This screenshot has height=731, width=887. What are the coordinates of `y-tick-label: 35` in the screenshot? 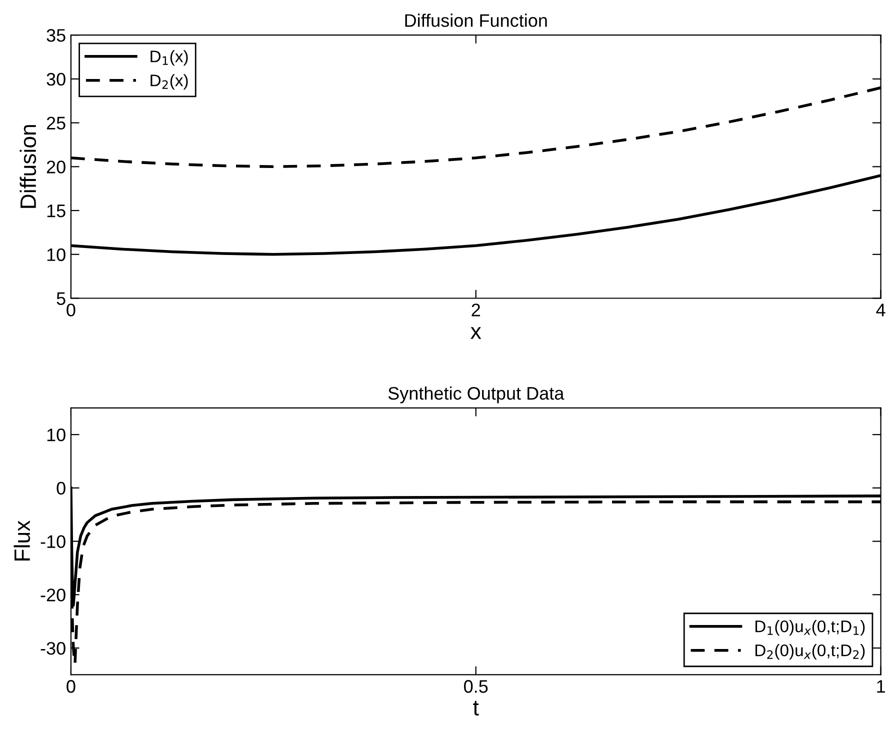 It's located at (56, 35).